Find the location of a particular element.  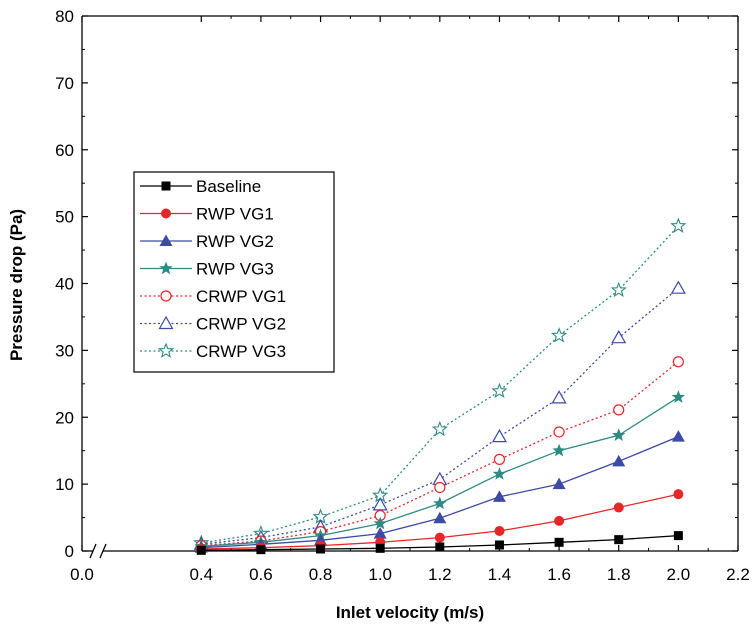

x-tick-label: 1.0 is located at coordinates (380, 574).